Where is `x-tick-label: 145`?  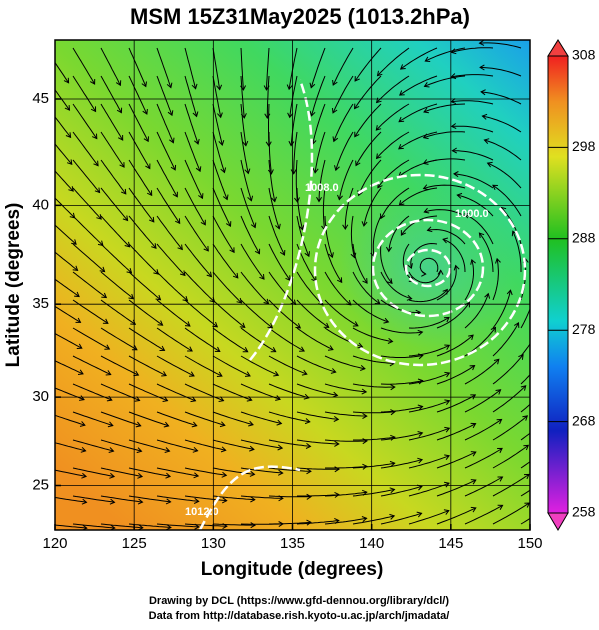 x-tick-label: 145 is located at coordinates (450, 543).